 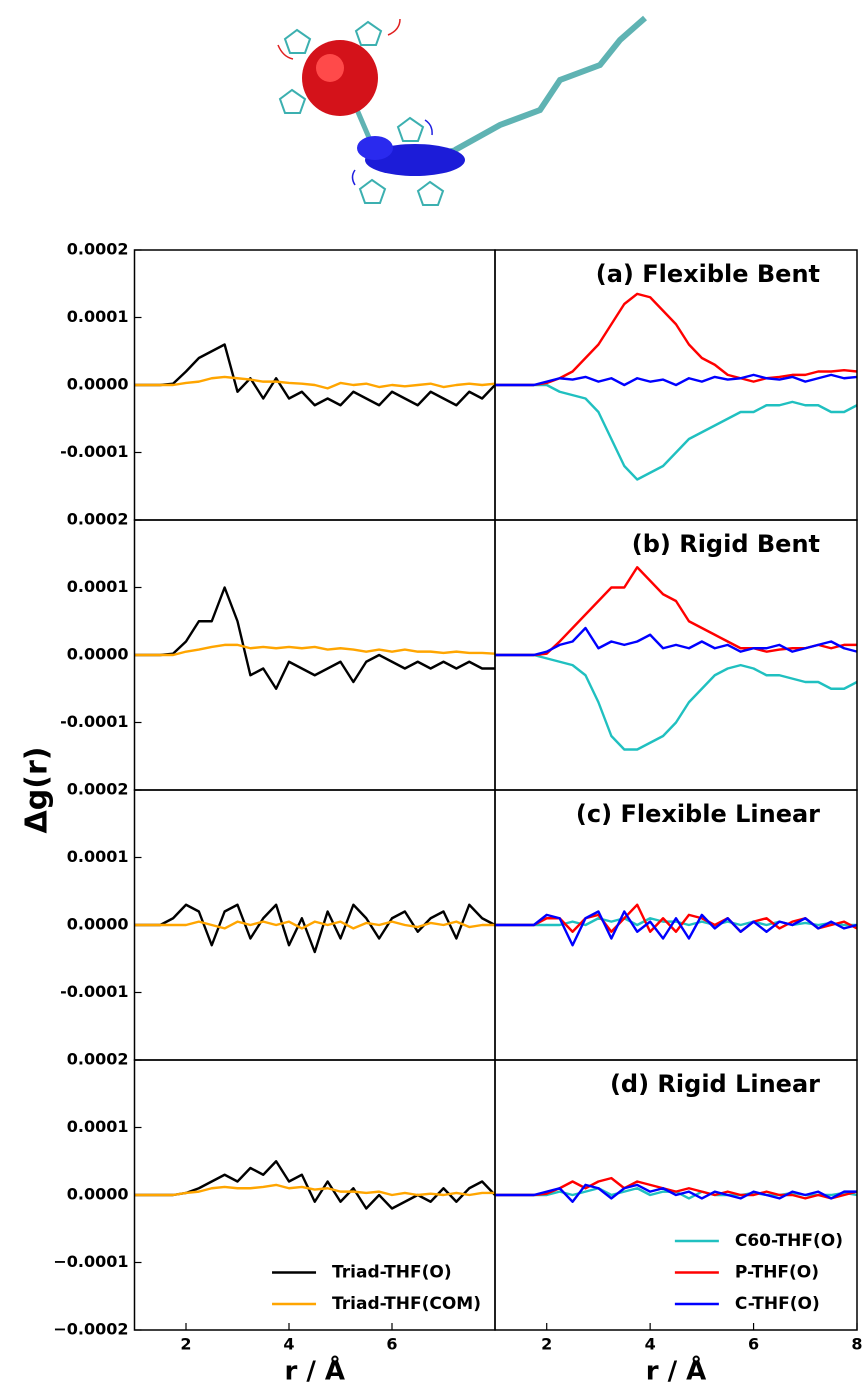 I want to click on chain, so click(x=550, y=84).